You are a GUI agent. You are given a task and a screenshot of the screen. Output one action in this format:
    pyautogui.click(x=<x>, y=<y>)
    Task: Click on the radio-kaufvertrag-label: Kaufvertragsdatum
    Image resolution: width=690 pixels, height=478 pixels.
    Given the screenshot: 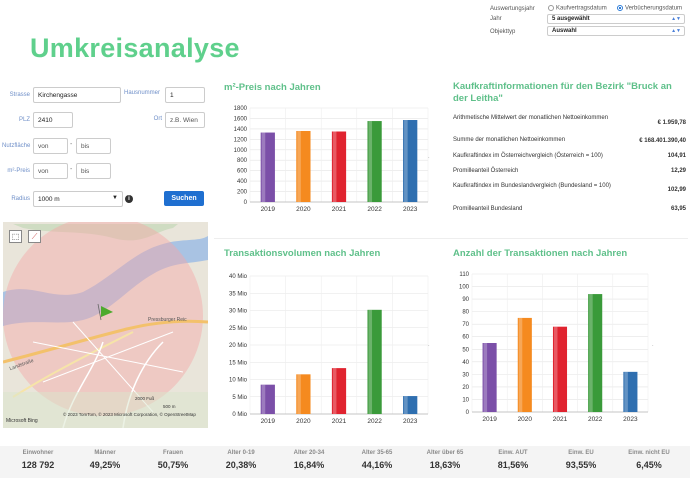 What is the action you would take?
    pyautogui.click(x=581, y=8)
    